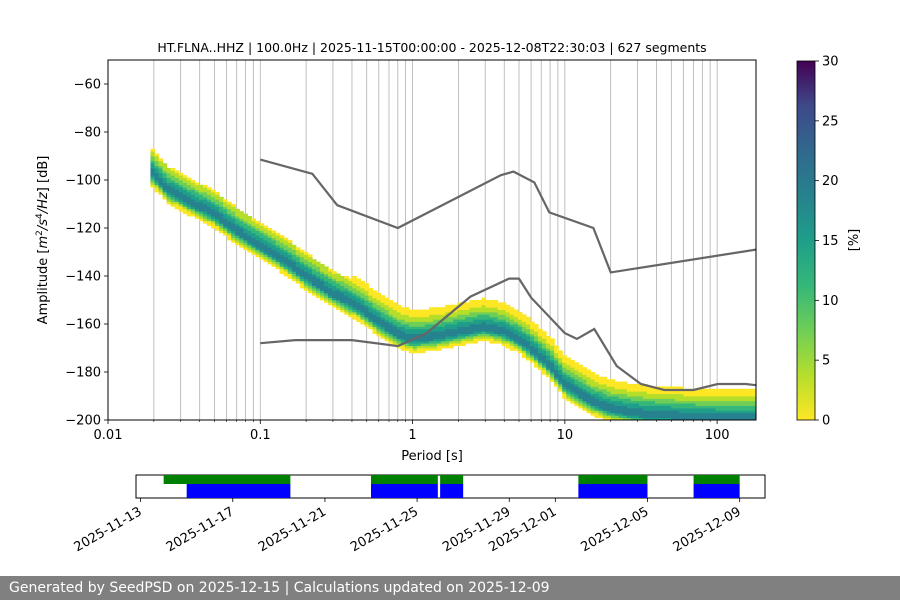 This screenshot has width=900, height=600. Describe the element at coordinates (83, 277) in the screenshot. I see `y-tick-label: −140` at that location.